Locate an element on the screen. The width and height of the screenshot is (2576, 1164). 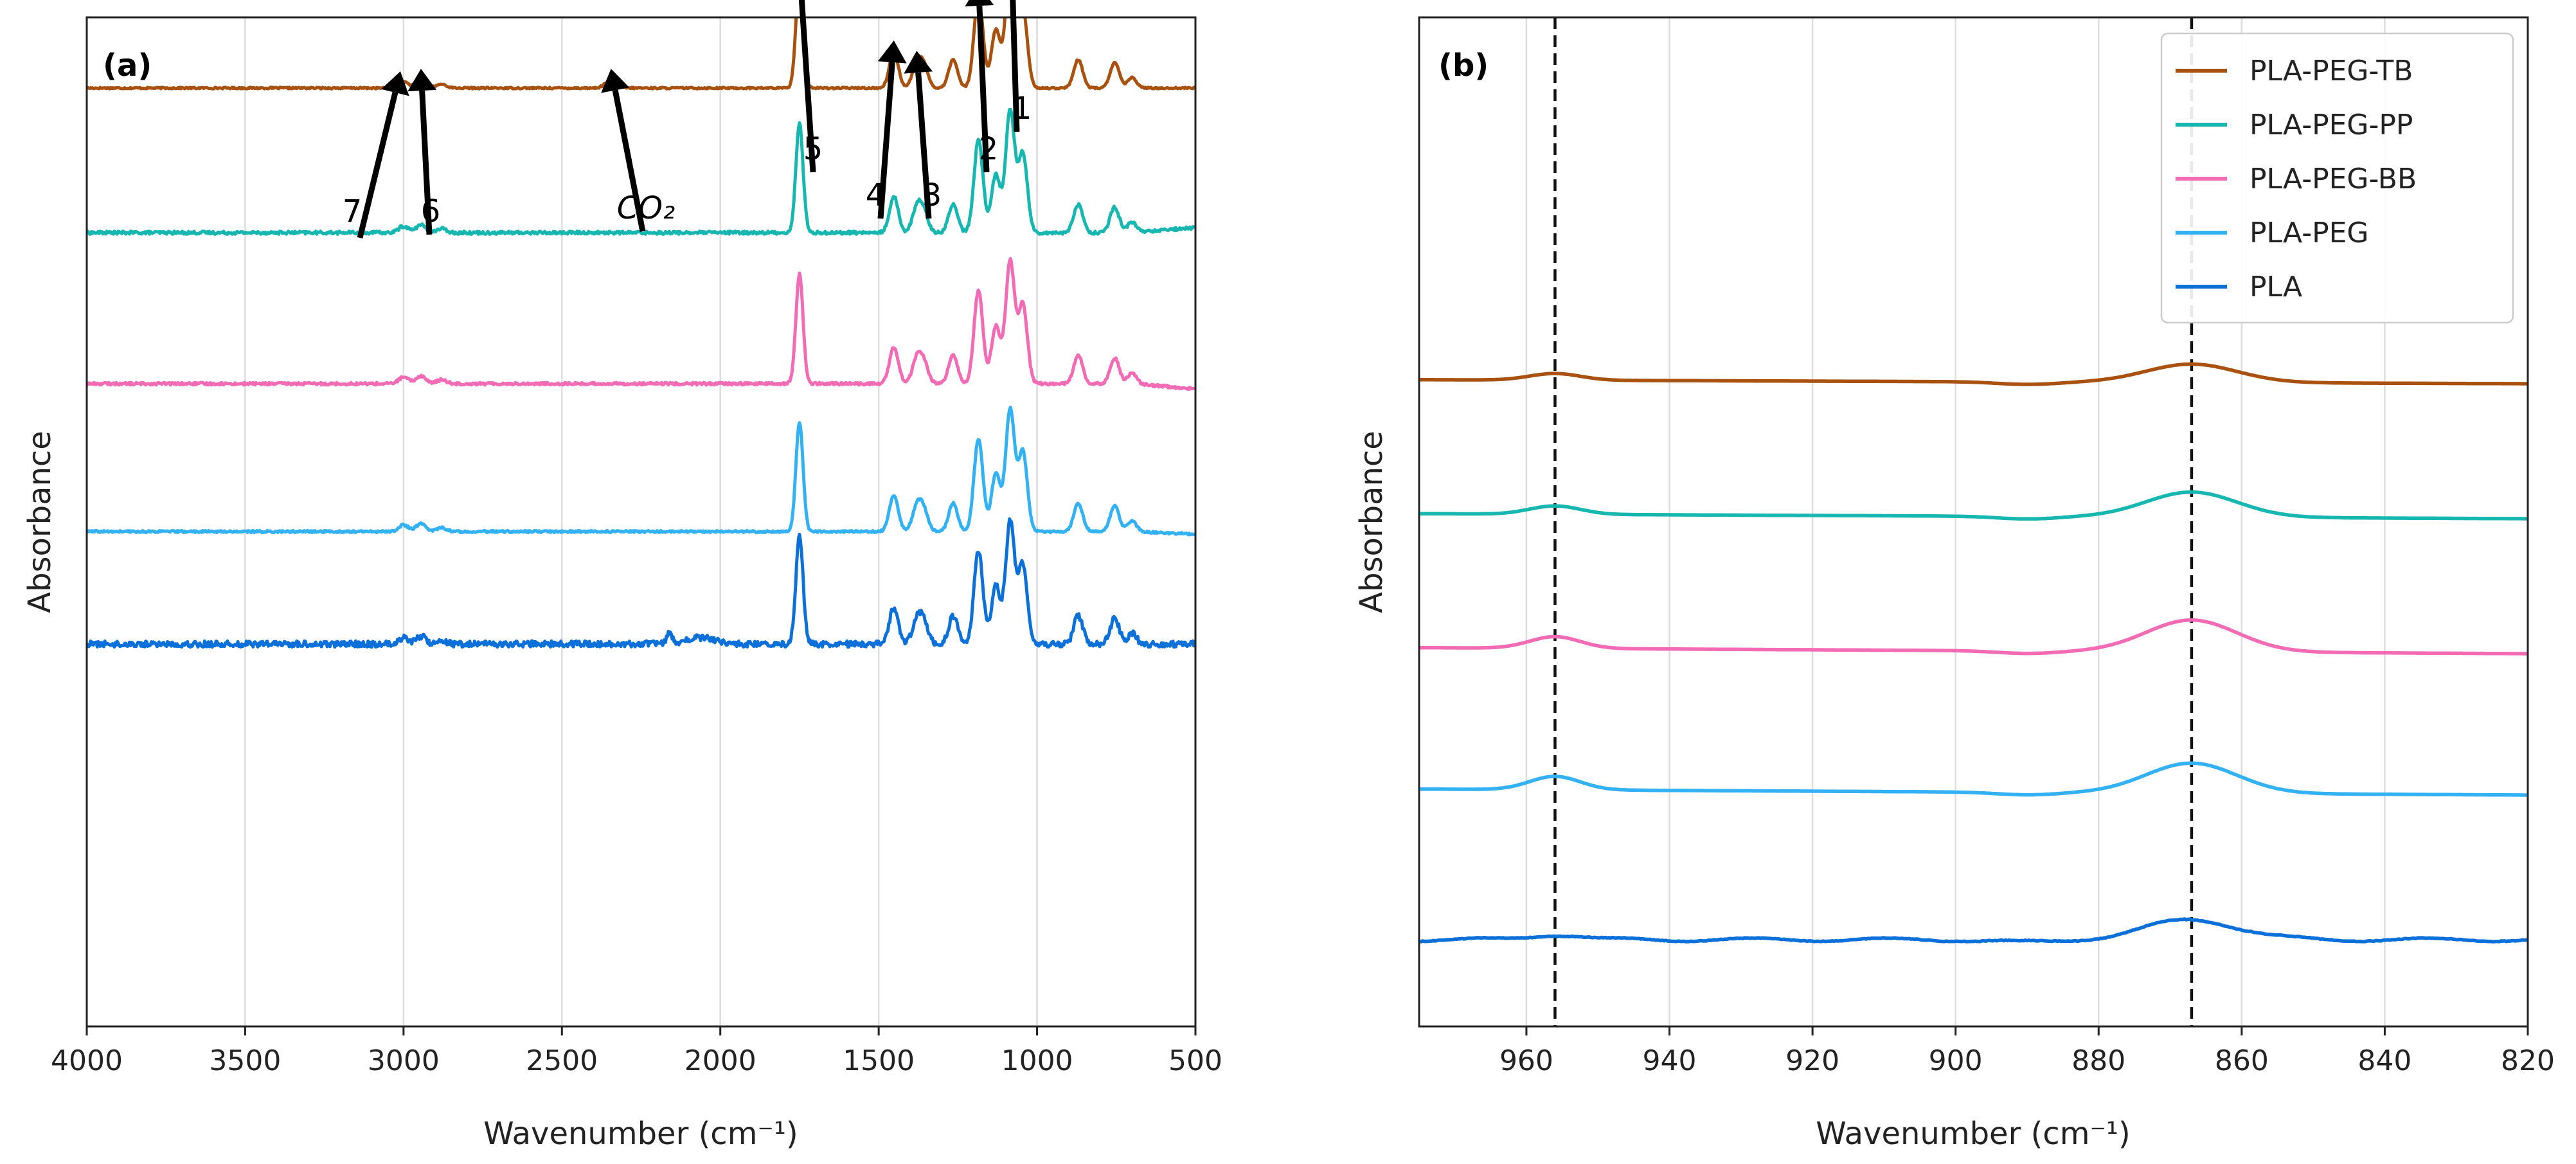
panel-b-xlabel: Wavenumber (cm⁻¹) is located at coordinates (1973, 1134).